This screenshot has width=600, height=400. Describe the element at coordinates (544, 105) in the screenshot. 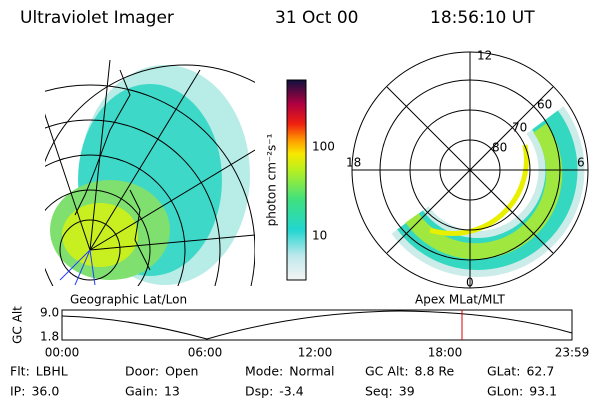

I see `lat-label: 60` at that location.